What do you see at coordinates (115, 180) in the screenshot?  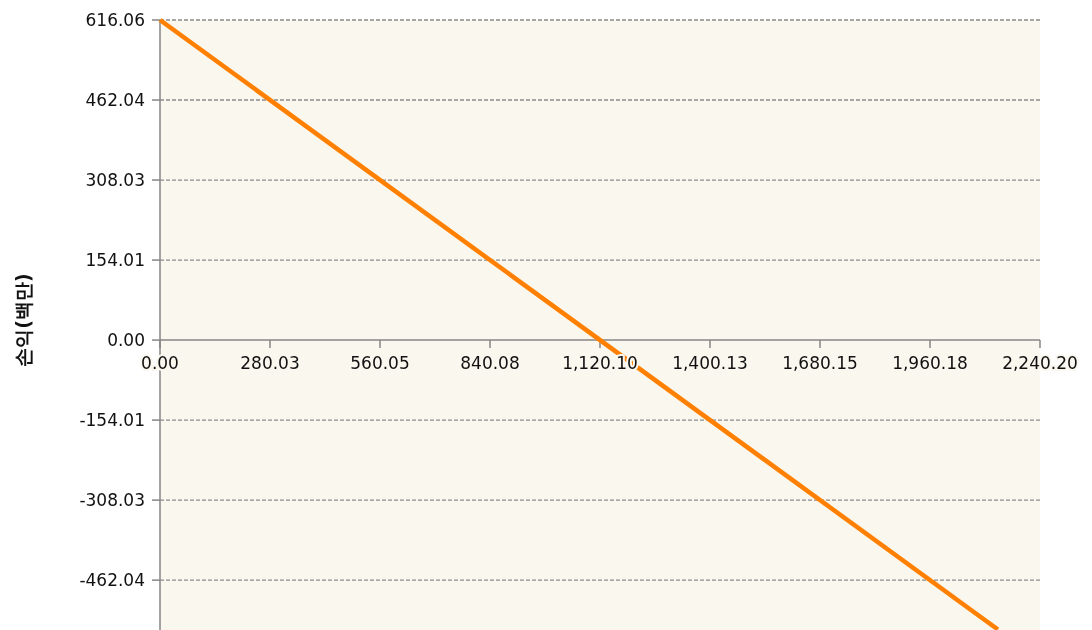 I see `y-tick-label: 308.03` at bounding box center [115, 180].